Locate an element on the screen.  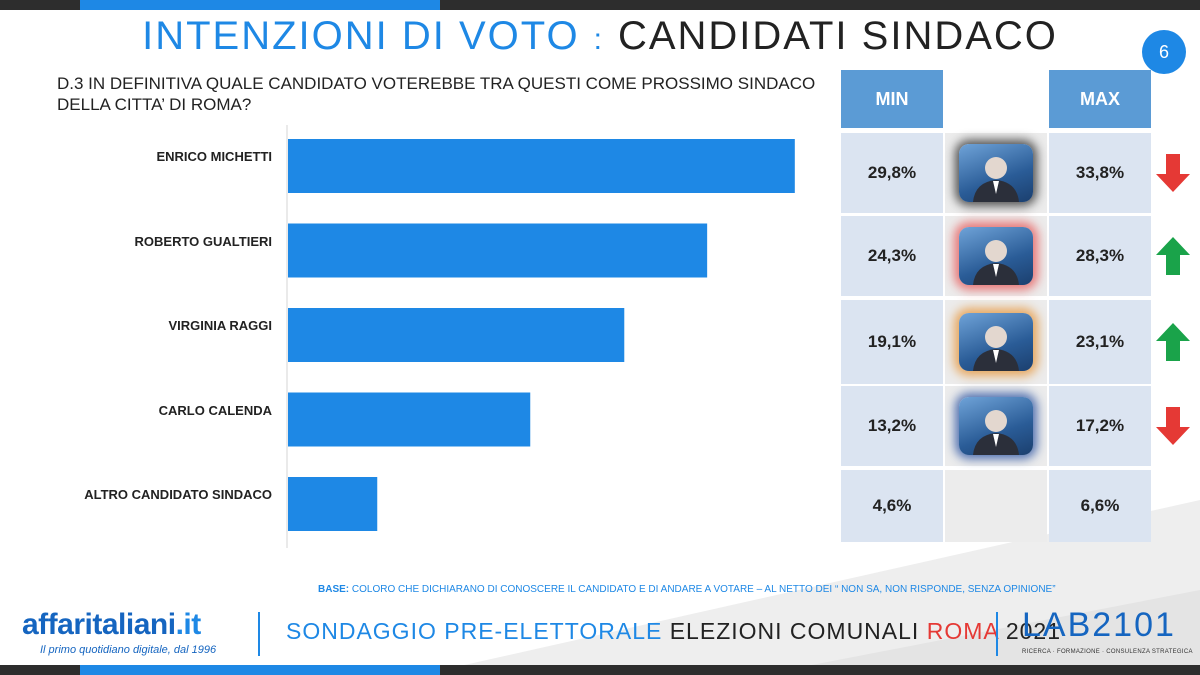
page-title: INTENZIONI DI VOTO: CANDIDATI SINDACO is located at coordinates (600, 36).